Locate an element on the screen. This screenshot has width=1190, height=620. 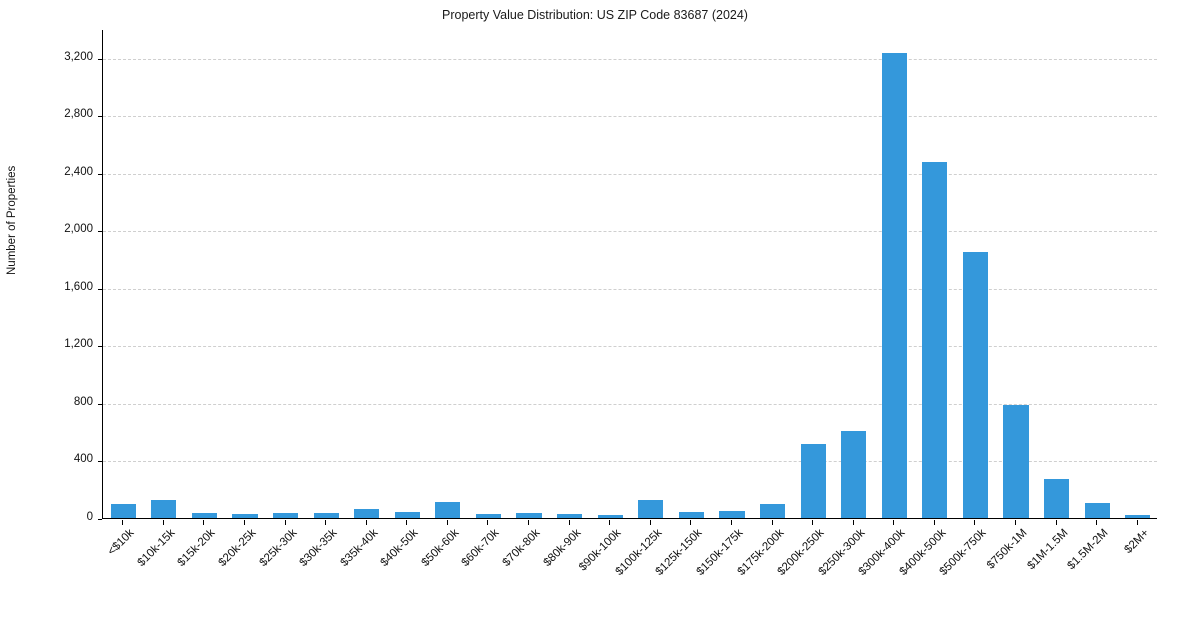
y-tick-label: 1,600 is located at coordinates (78, 286).